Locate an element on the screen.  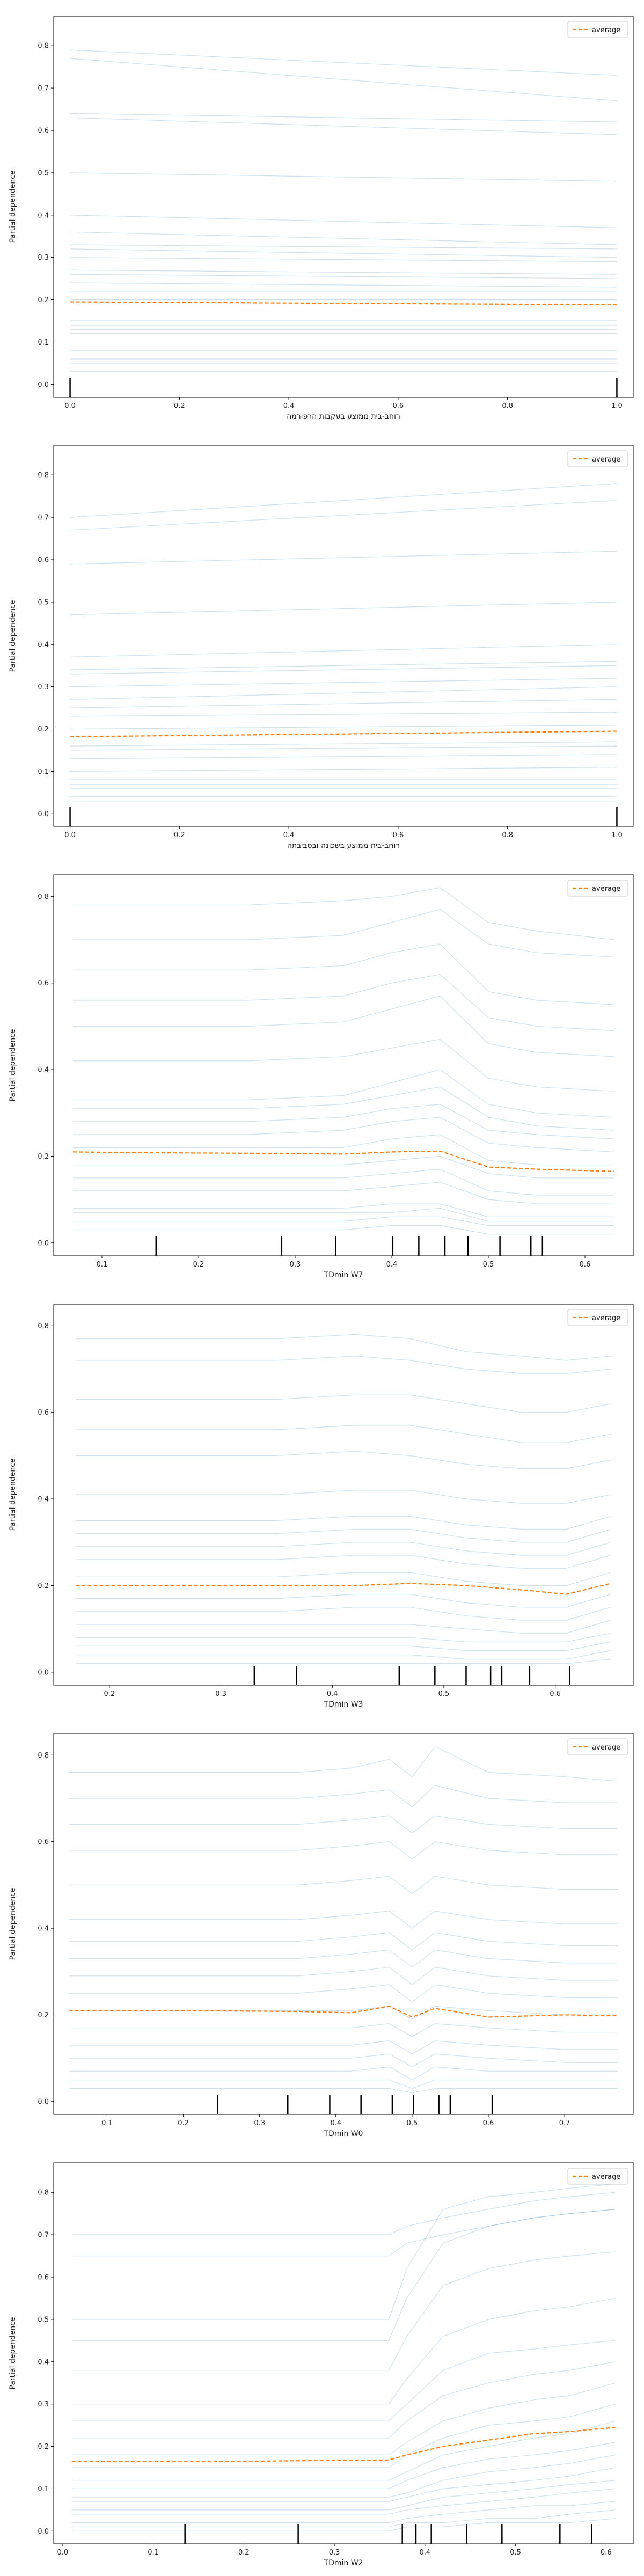
axes-frame is located at coordinates (343, 636).